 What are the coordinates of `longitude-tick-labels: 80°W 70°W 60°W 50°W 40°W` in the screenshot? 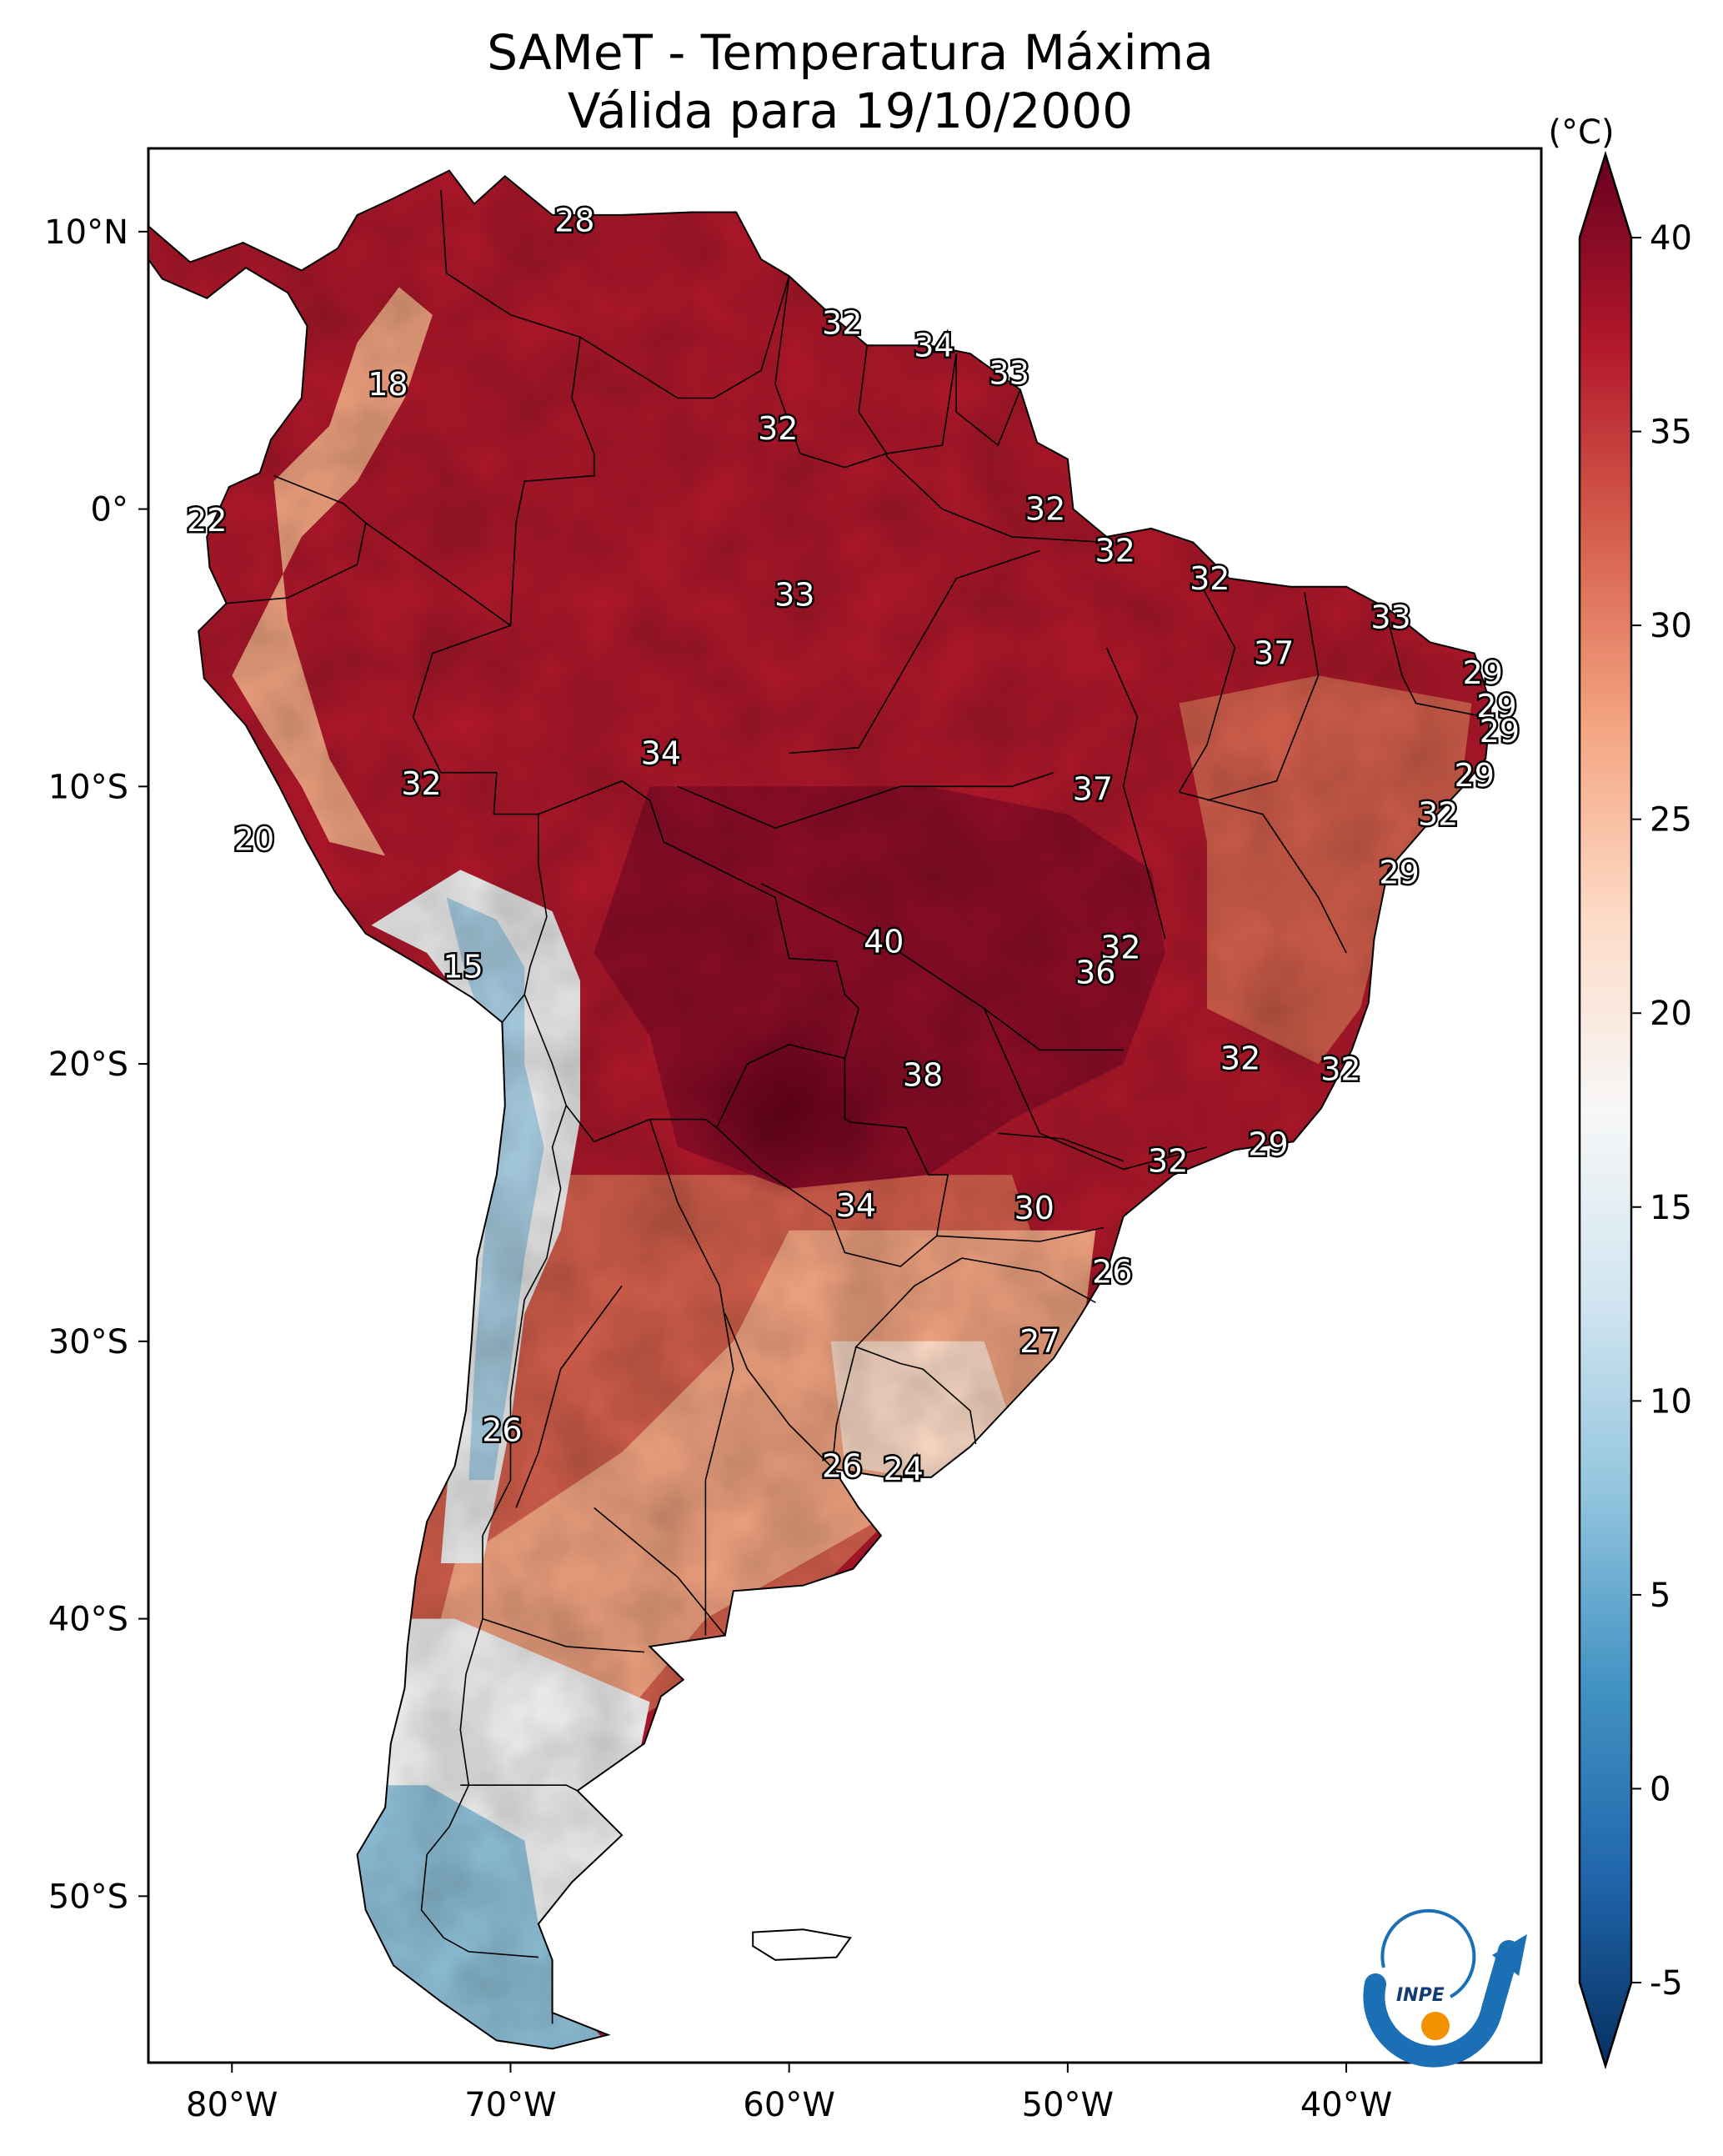 It's located at (789, 2093).